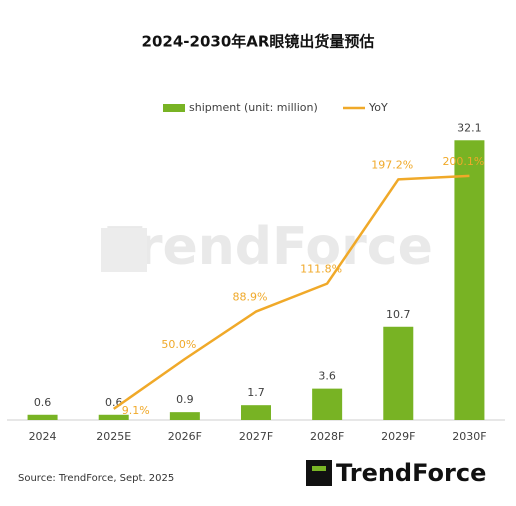 This screenshot has width=516, height=506. I want to click on legend-swatch, so click(174, 108).